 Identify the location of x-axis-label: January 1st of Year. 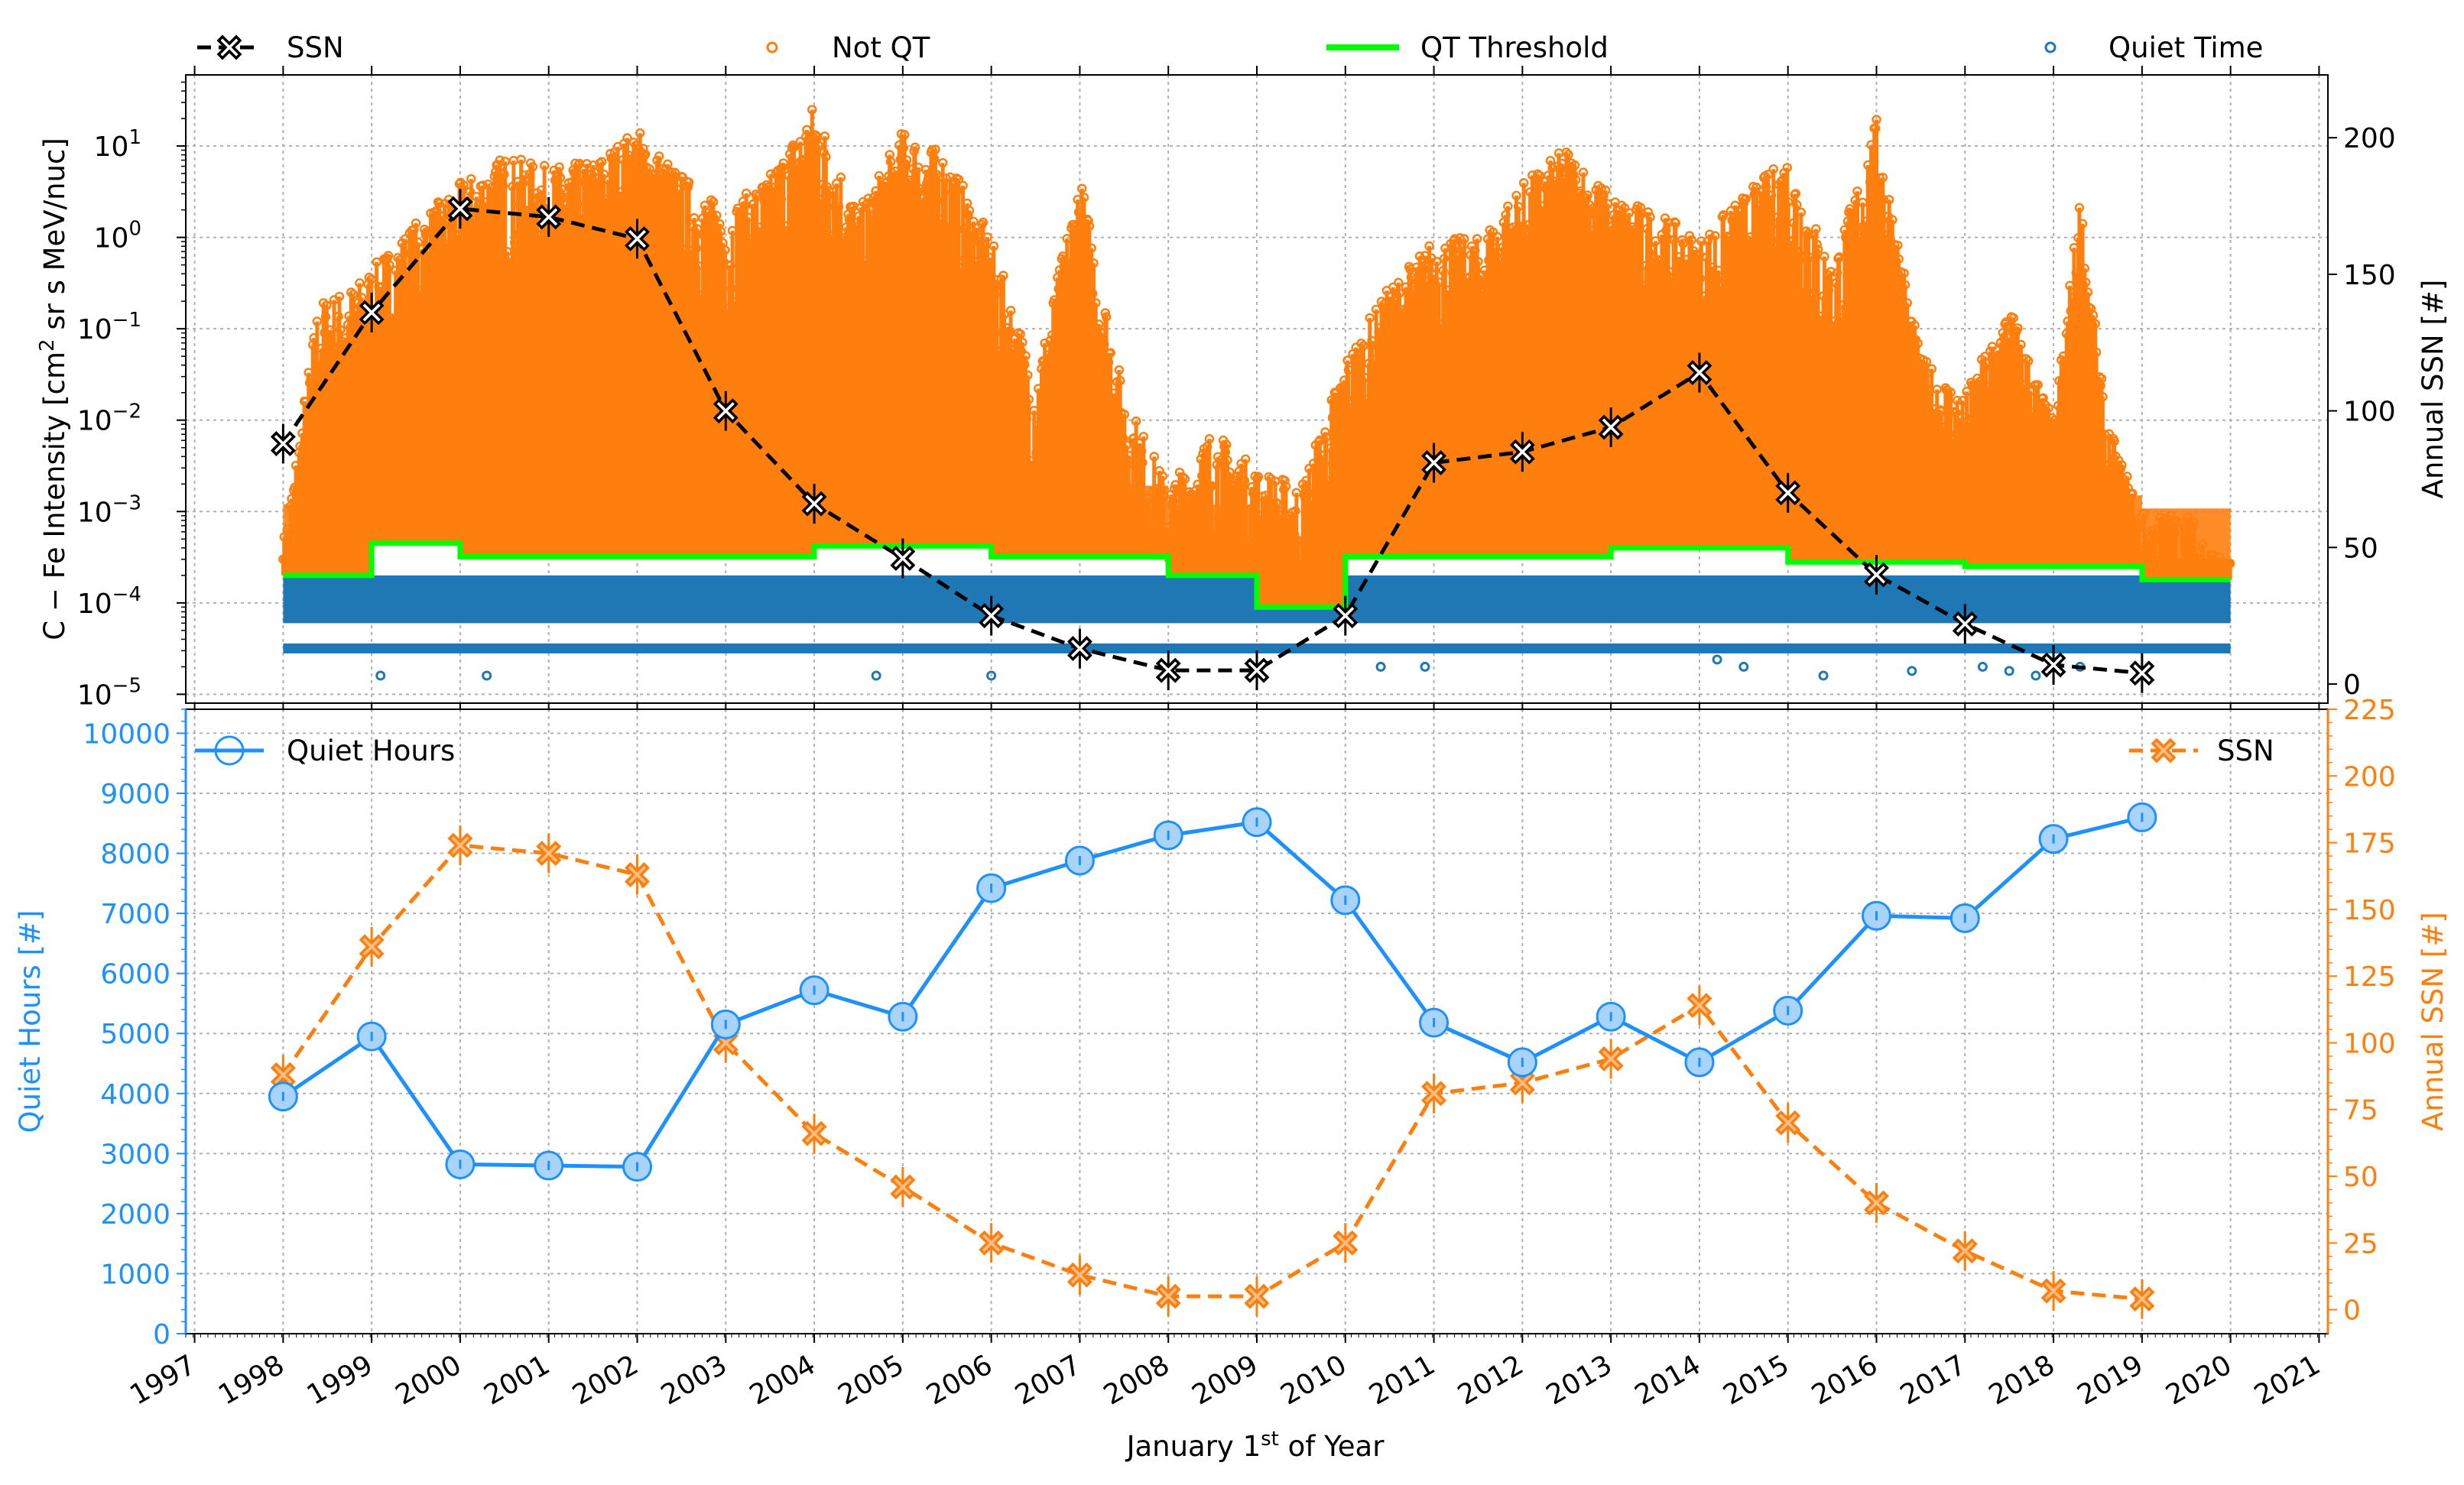
(1255, 1445).